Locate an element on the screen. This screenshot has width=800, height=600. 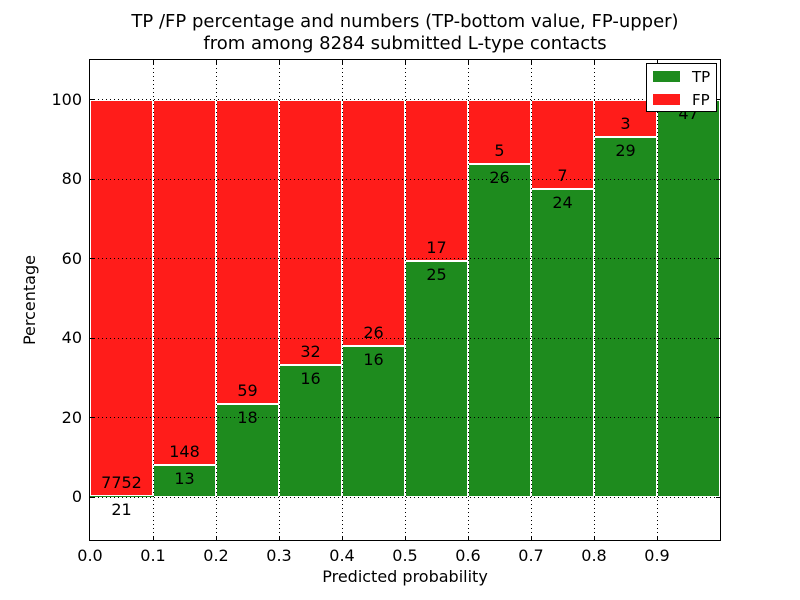
x-tick-label: 0.7 is located at coordinates (531, 555).